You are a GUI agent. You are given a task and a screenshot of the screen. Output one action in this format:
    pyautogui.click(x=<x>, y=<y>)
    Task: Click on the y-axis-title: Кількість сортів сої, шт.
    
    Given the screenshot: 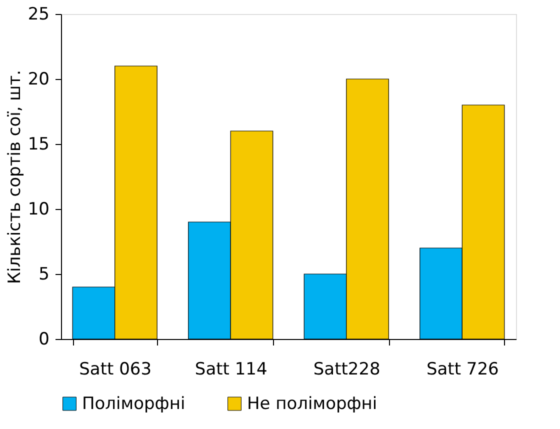 What is the action you would take?
    pyautogui.click(x=14, y=177)
    